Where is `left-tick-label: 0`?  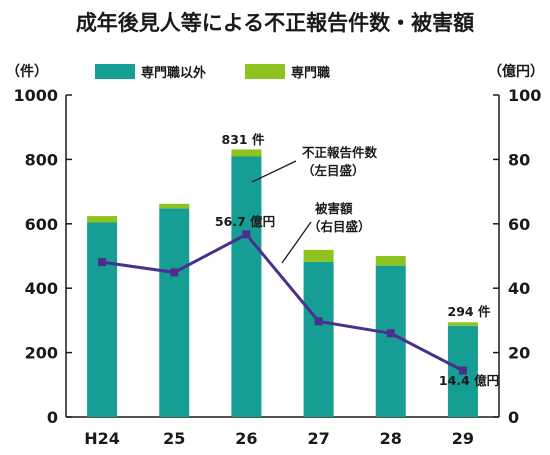 left-tick-label: 0 is located at coordinates (52, 417).